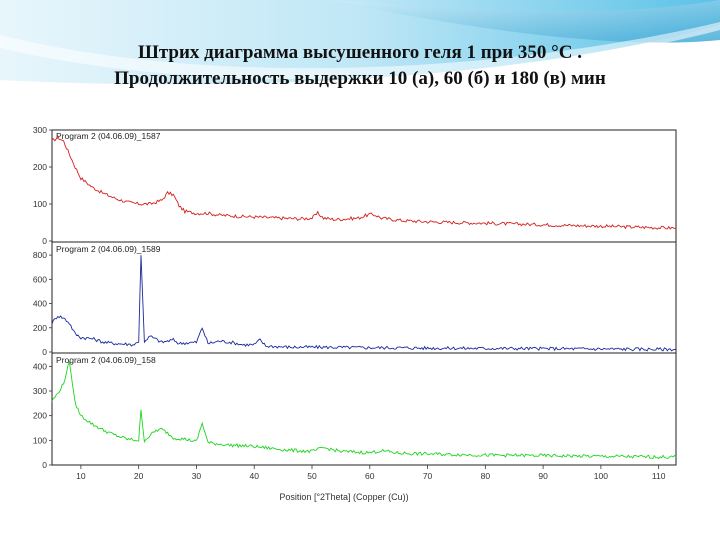 This screenshot has height=540, width=720. What do you see at coordinates (486, 476) in the screenshot?
I see `x-tick-label: 80` at bounding box center [486, 476].